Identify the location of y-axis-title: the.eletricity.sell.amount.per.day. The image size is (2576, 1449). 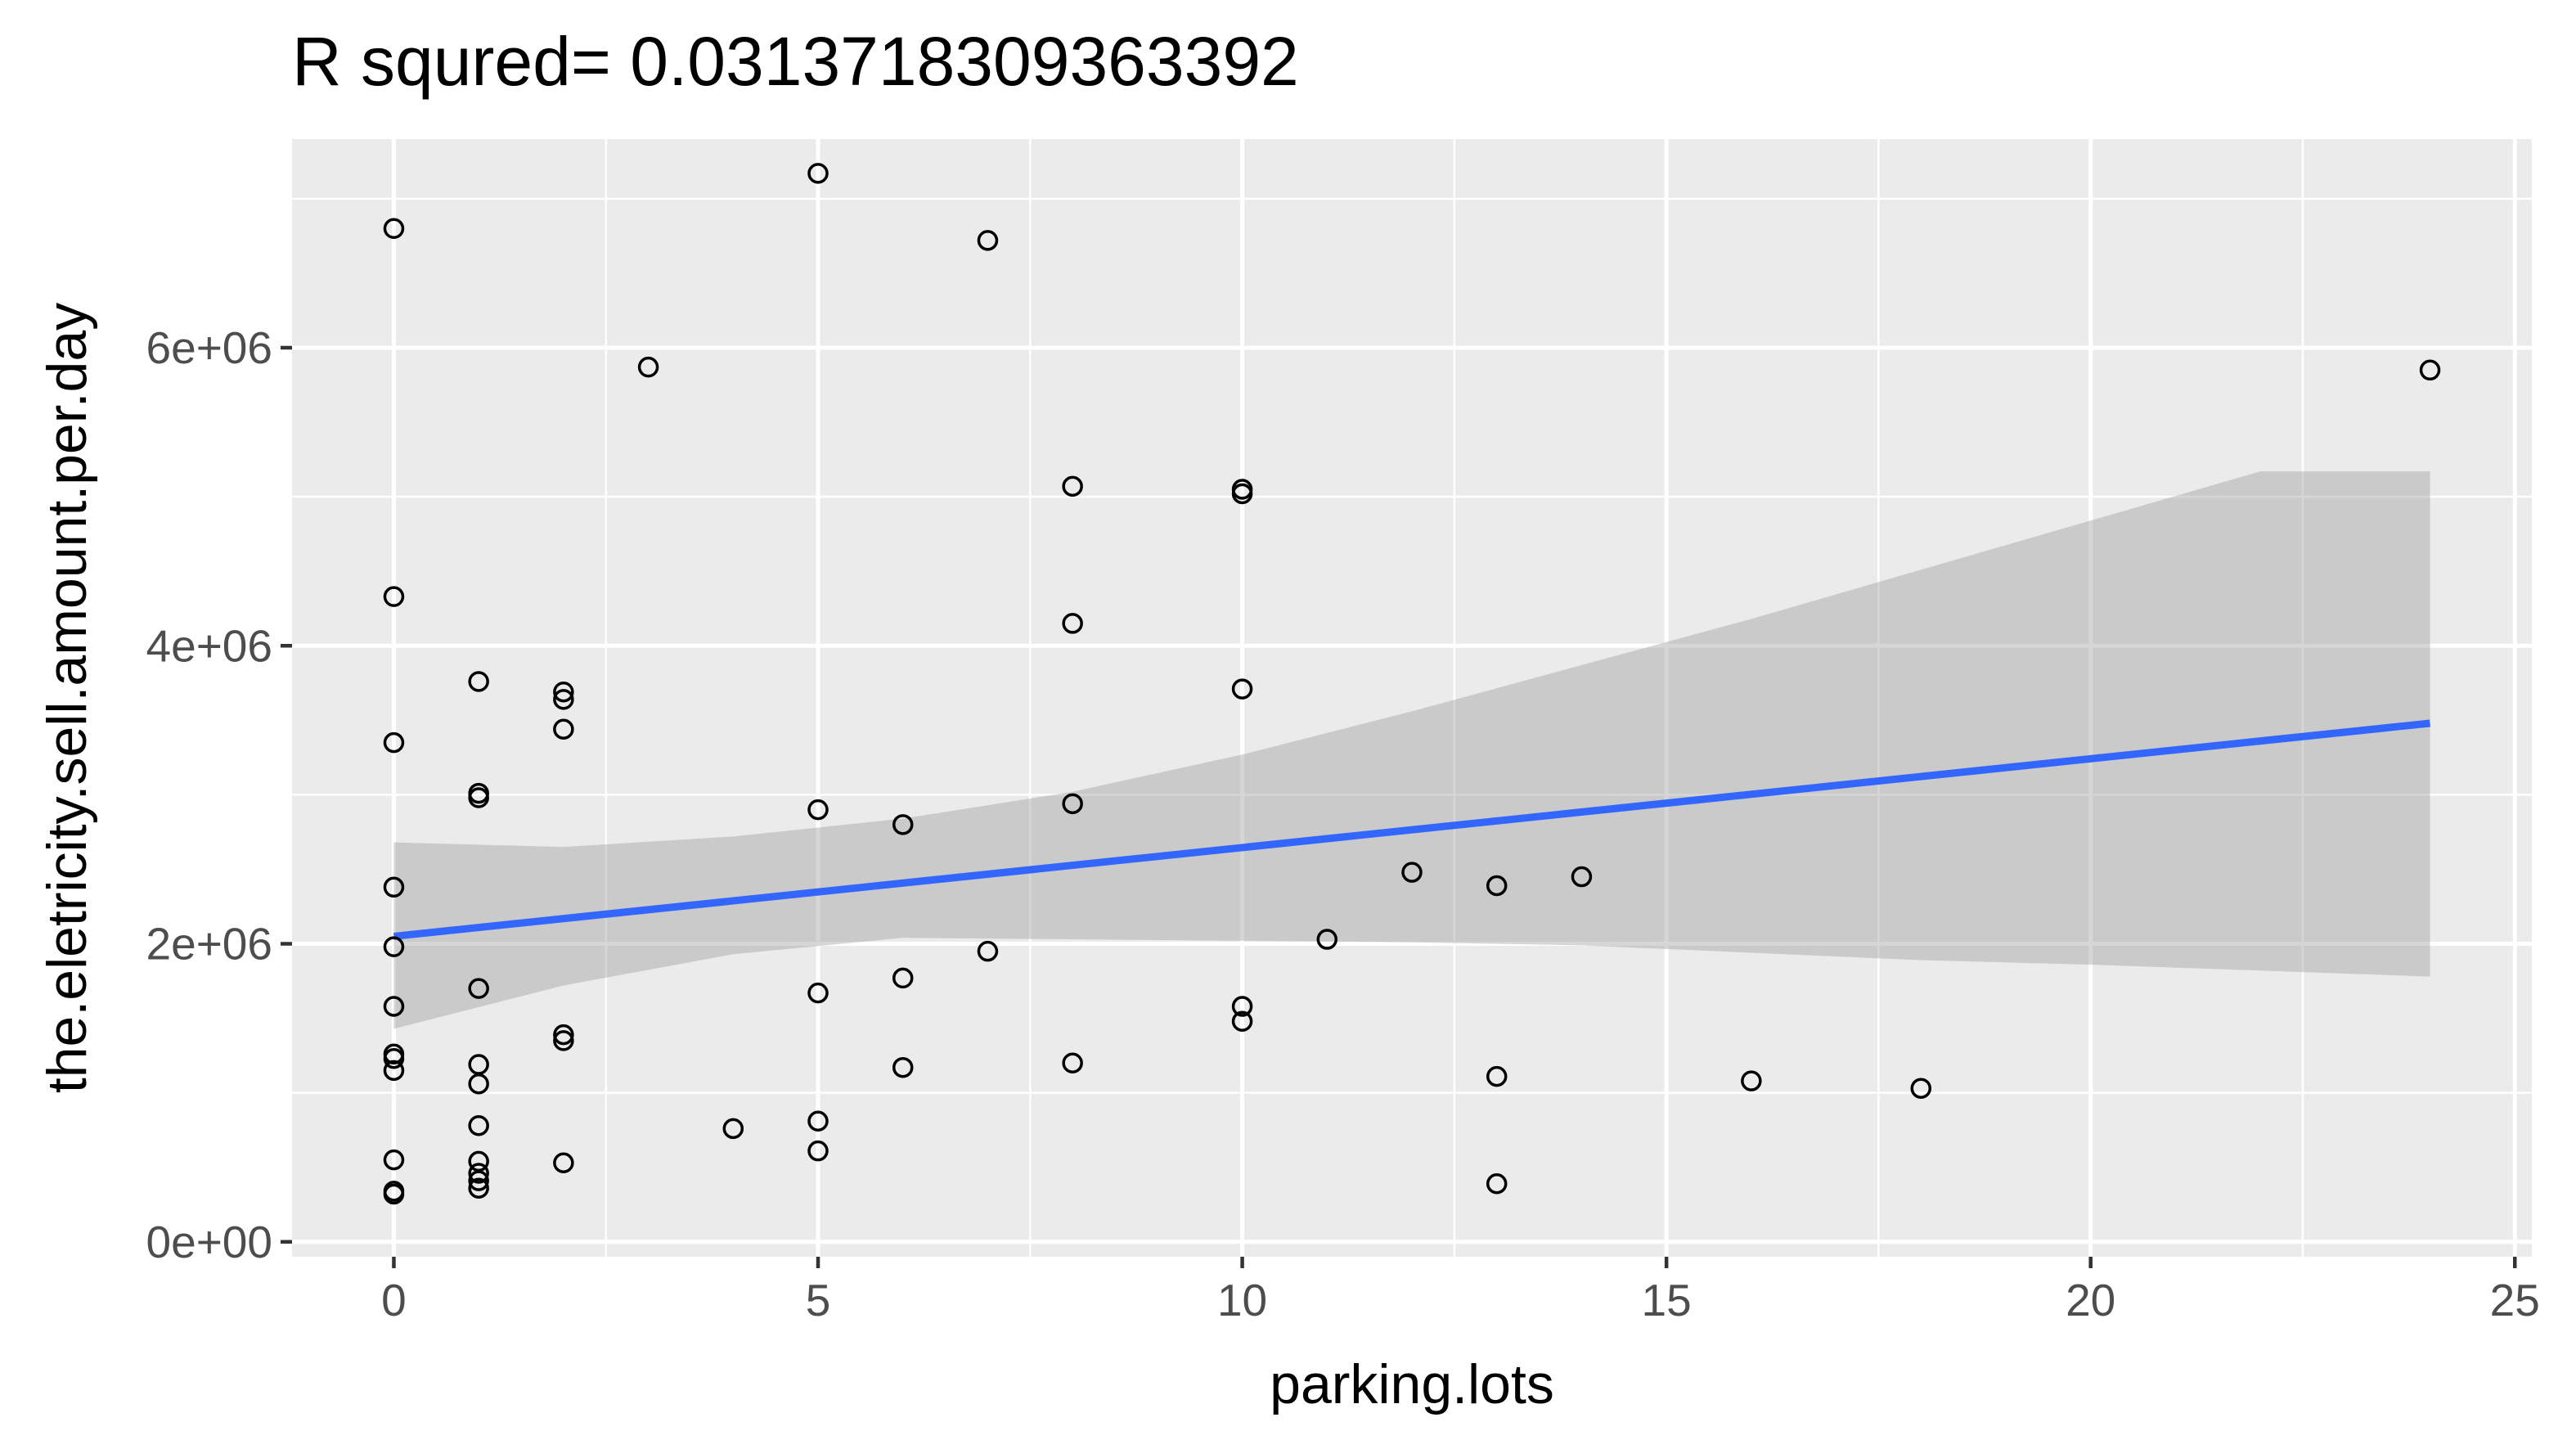
(67, 698).